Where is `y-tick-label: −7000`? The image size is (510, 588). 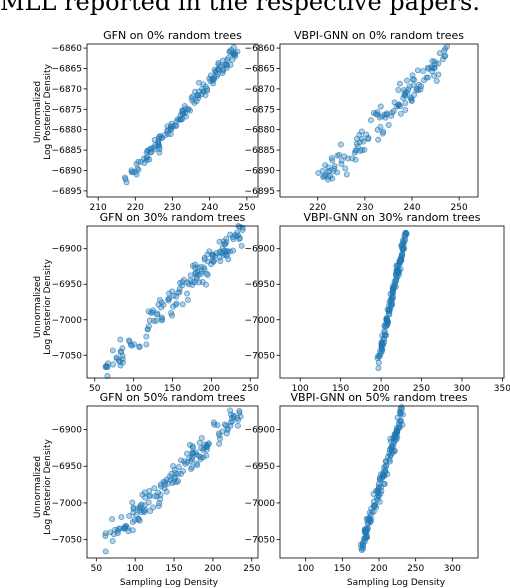
y-tick-label: −7000 is located at coordinates (67, 504).